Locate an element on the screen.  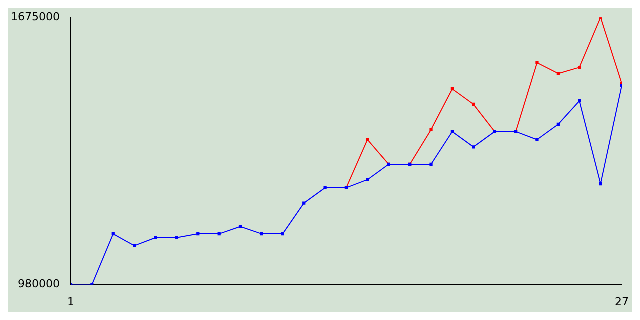
y-tick-label: 980000 is located at coordinates (39, 284).